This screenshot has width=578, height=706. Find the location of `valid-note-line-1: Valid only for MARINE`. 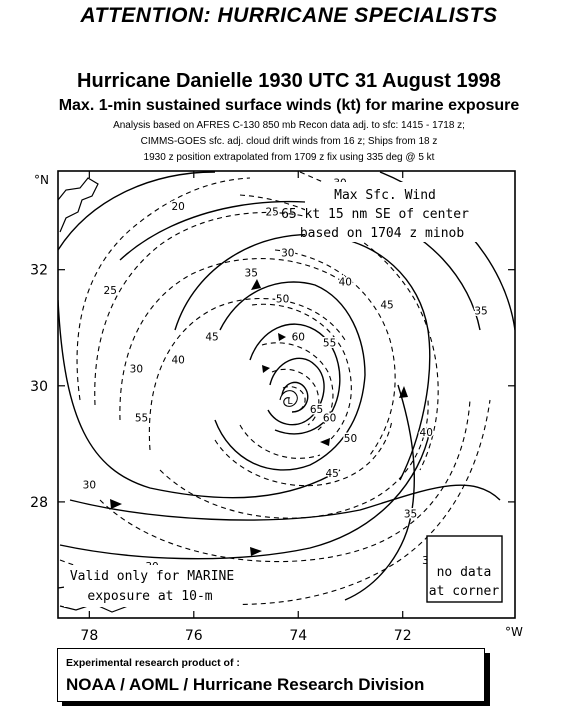

valid-note-line-1: Valid only for MARINE is located at coordinates (152, 576).